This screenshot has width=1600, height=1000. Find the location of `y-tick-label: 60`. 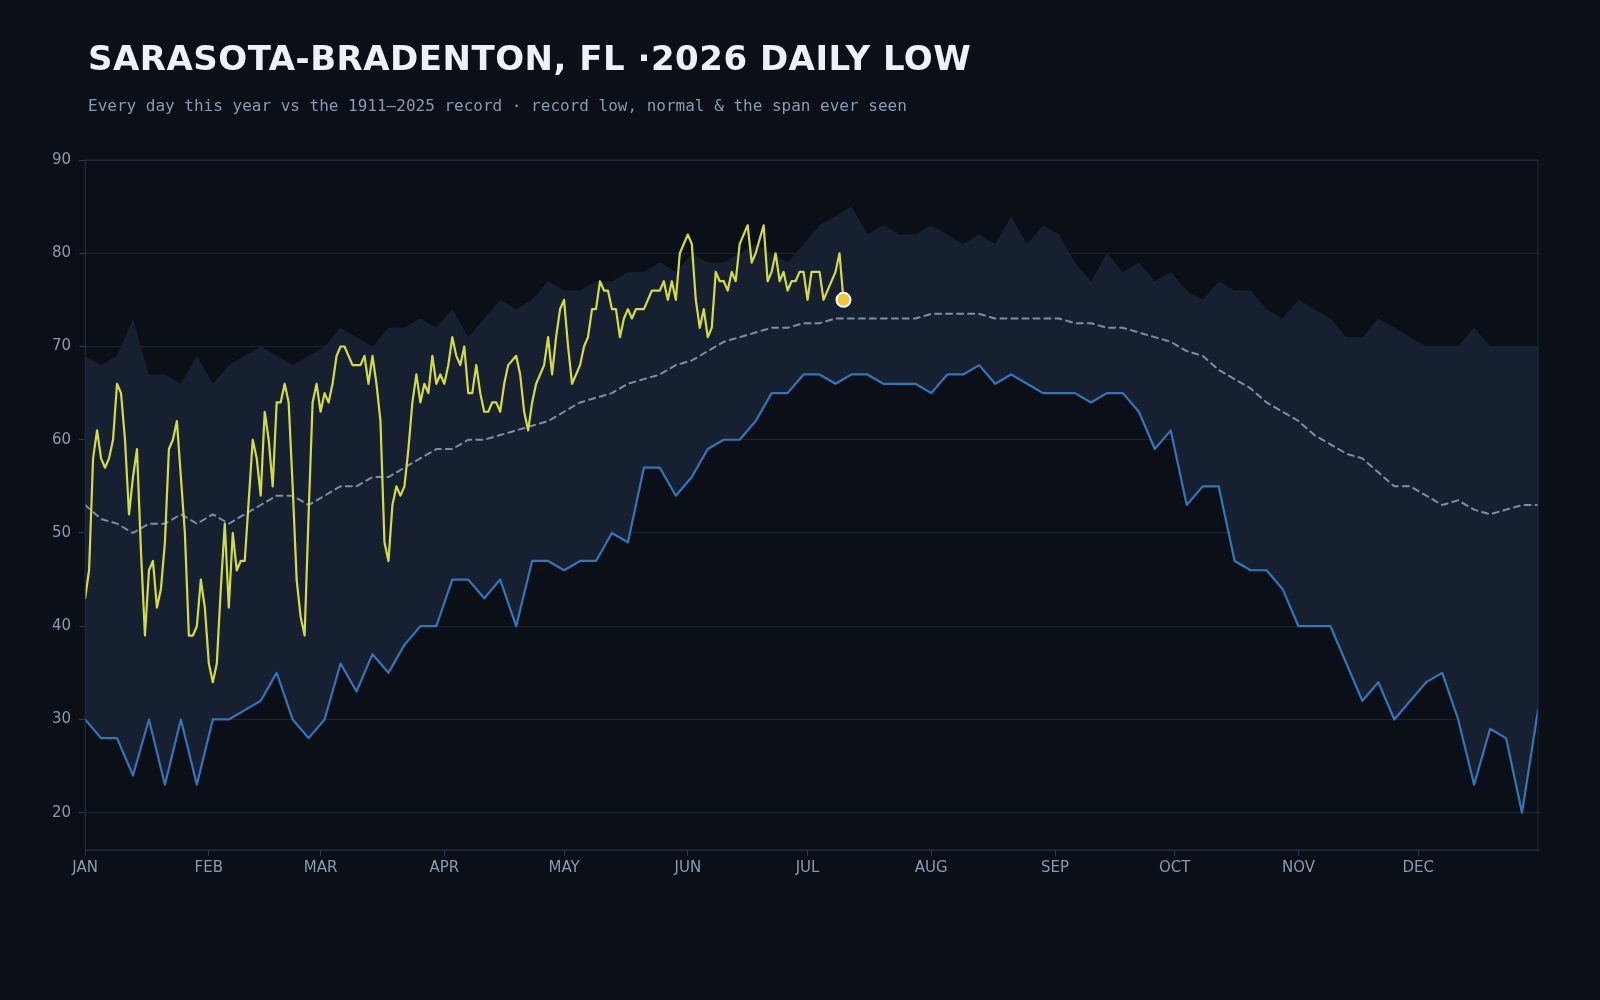

y-tick-label: 60 is located at coordinates (61, 438).